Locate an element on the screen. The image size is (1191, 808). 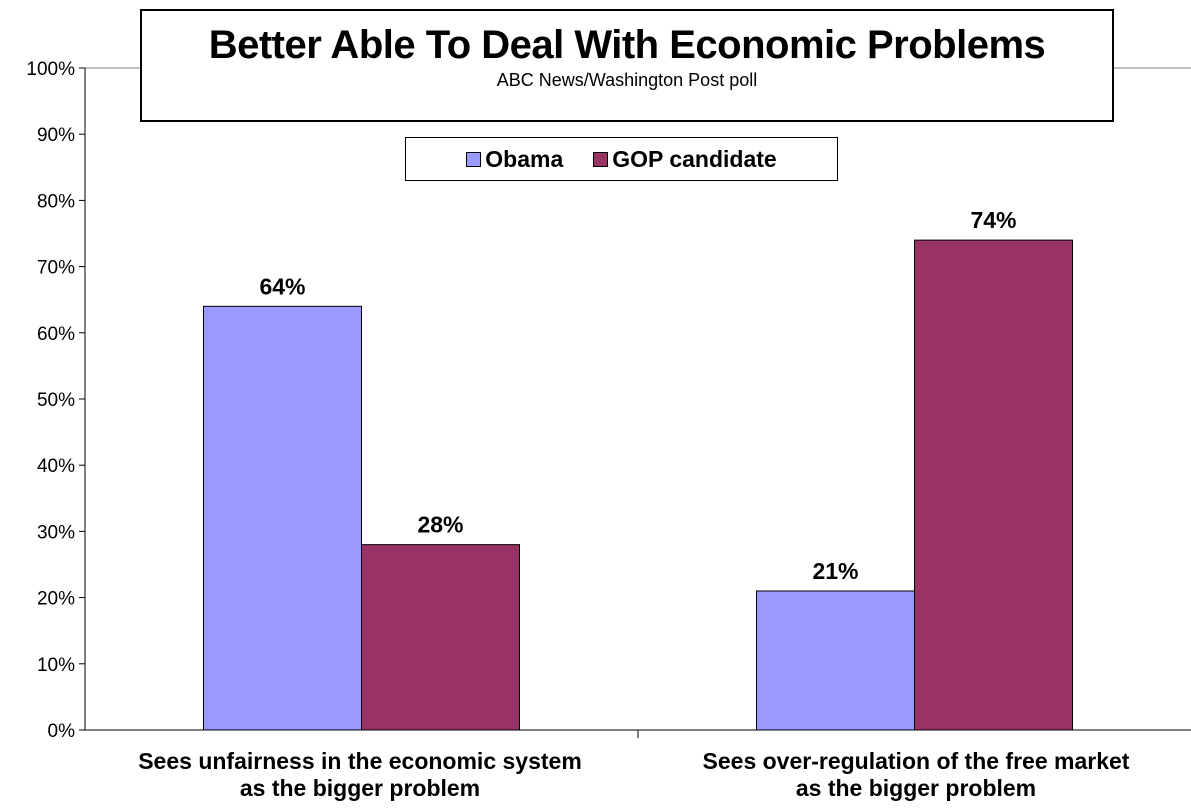
legend-item-gop: GOP candidate is located at coordinates (685, 159).